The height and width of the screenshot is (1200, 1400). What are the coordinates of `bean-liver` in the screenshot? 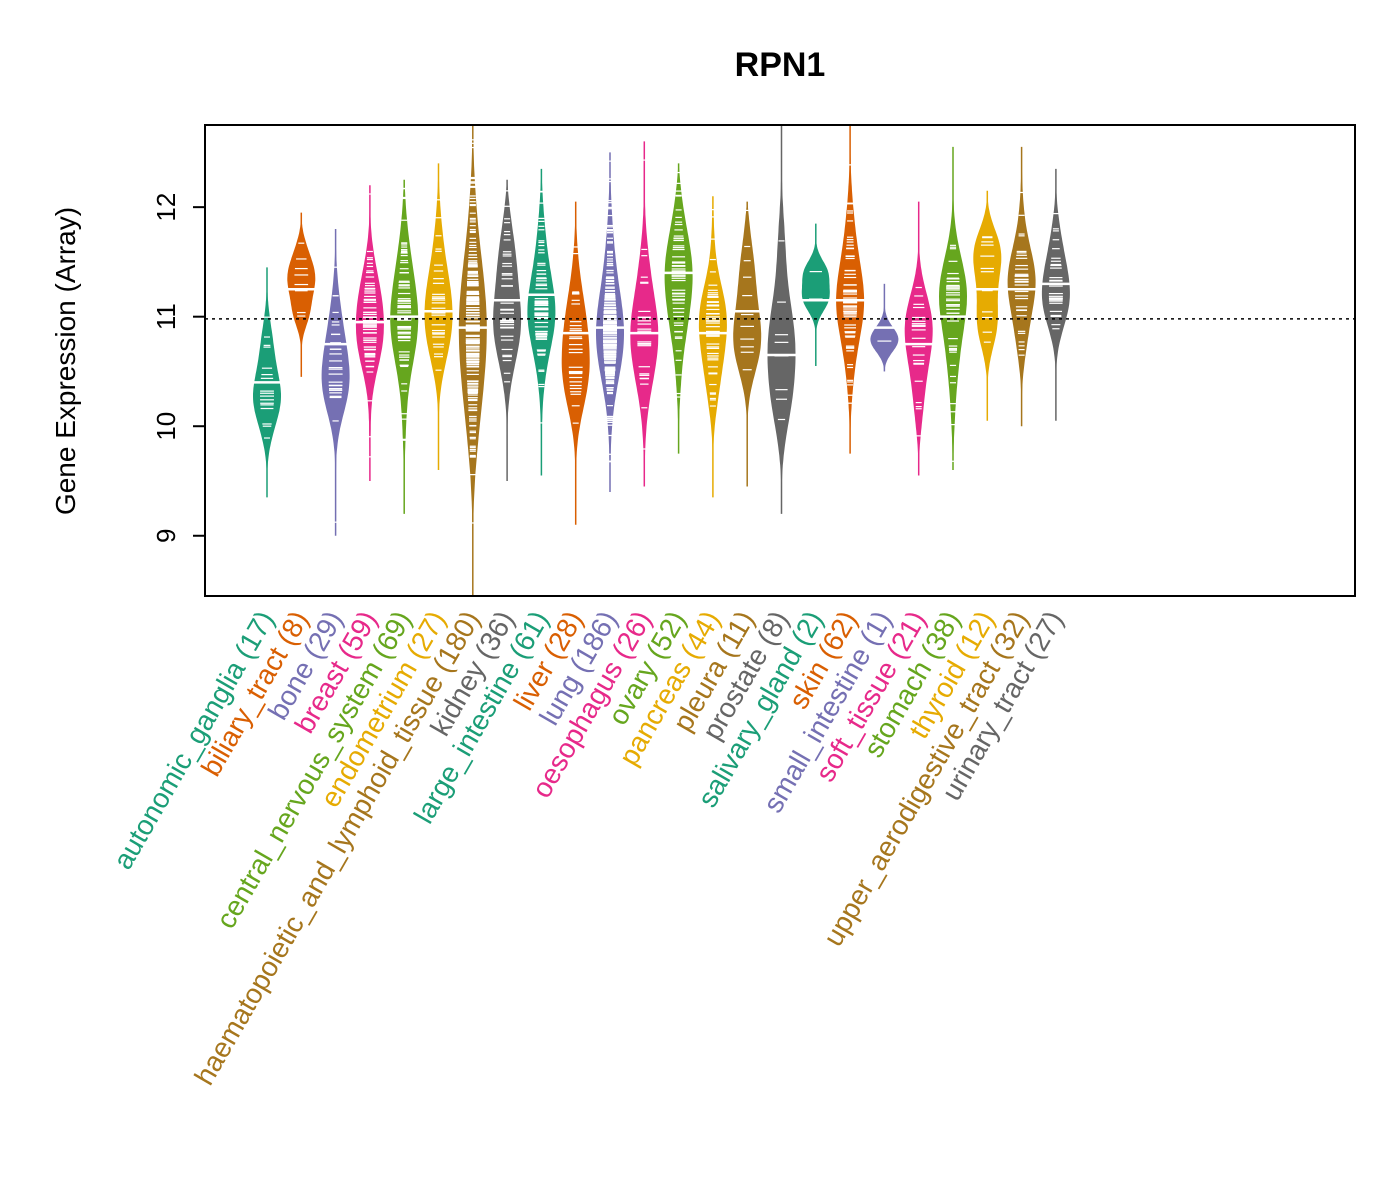 It's located at (575, 363).